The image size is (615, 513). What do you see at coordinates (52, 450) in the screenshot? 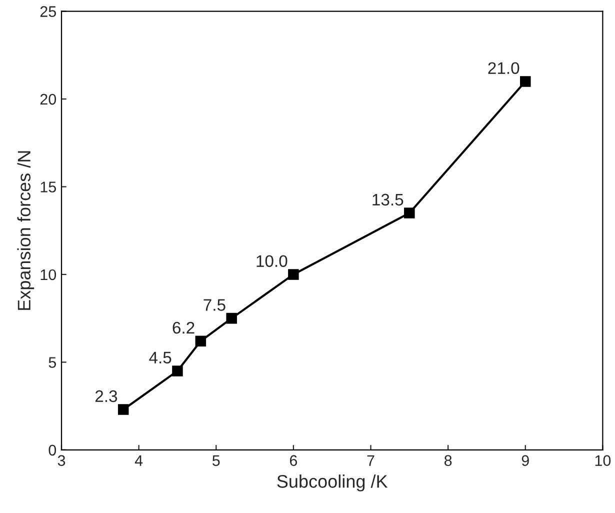
I see `y-tick-label: 0` at bounding box center [52, 450].